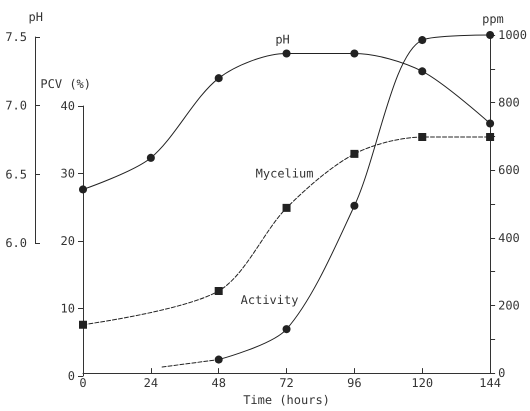  Describe the element at coordinates (67, 106) in the screenshot. I see `y2-tick-label: 40` at that location.